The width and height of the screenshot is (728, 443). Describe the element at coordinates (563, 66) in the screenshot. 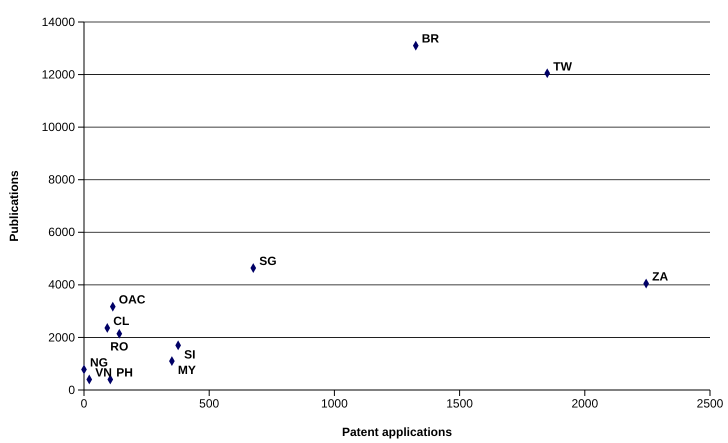

I see `annotation: TW` at that location.